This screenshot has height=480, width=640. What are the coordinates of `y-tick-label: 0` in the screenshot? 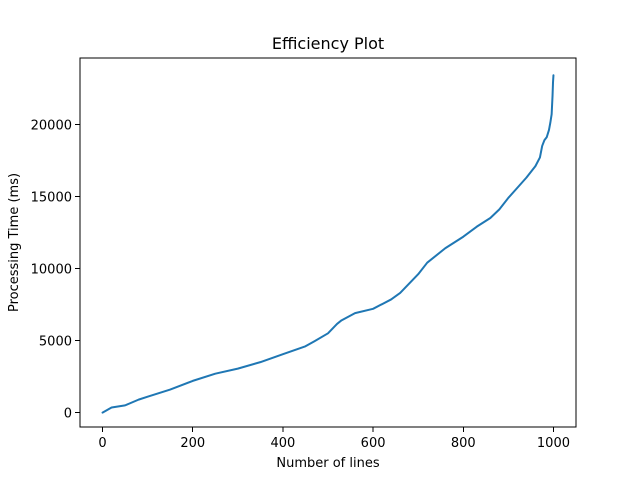 It's located at (68, 414).